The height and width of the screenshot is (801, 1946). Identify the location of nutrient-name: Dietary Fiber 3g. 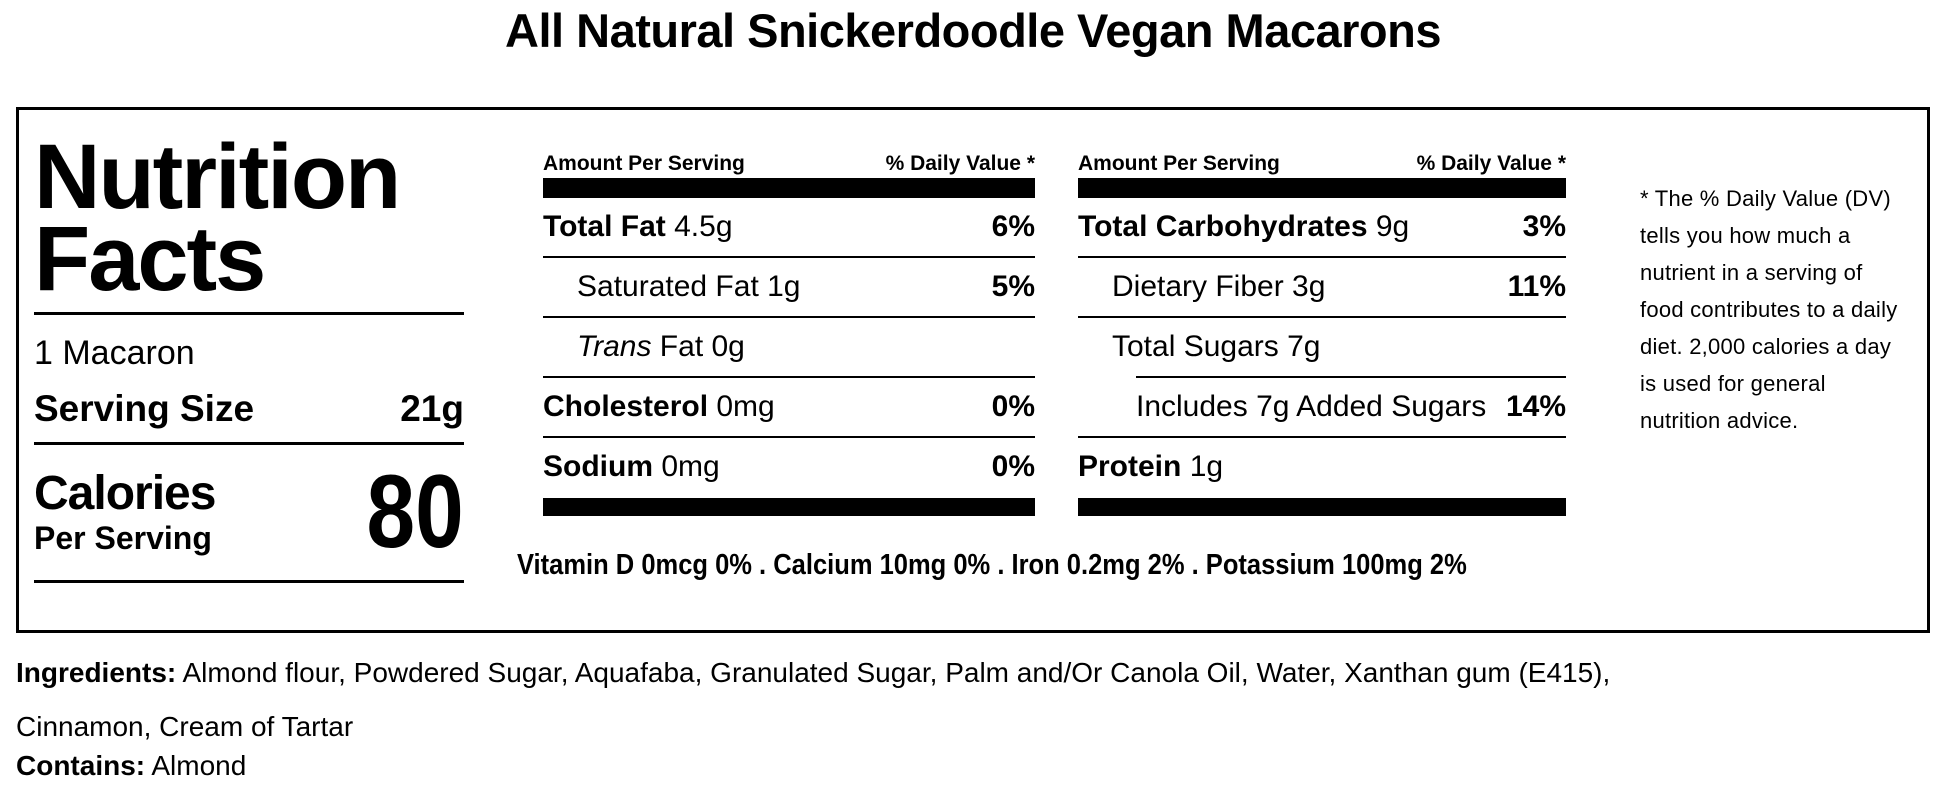
(1219, 286).